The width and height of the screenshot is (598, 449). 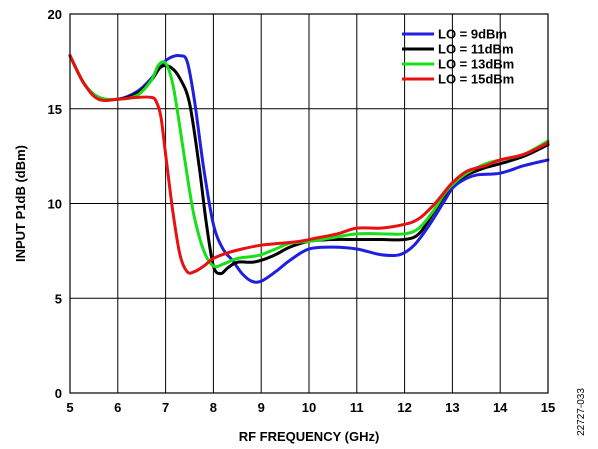 What do you see at coordinates (309, 436) in the screenshot?
I see `x-axis-label: RF FREQUENCY (GHz)` at bounding box center [309, 436].